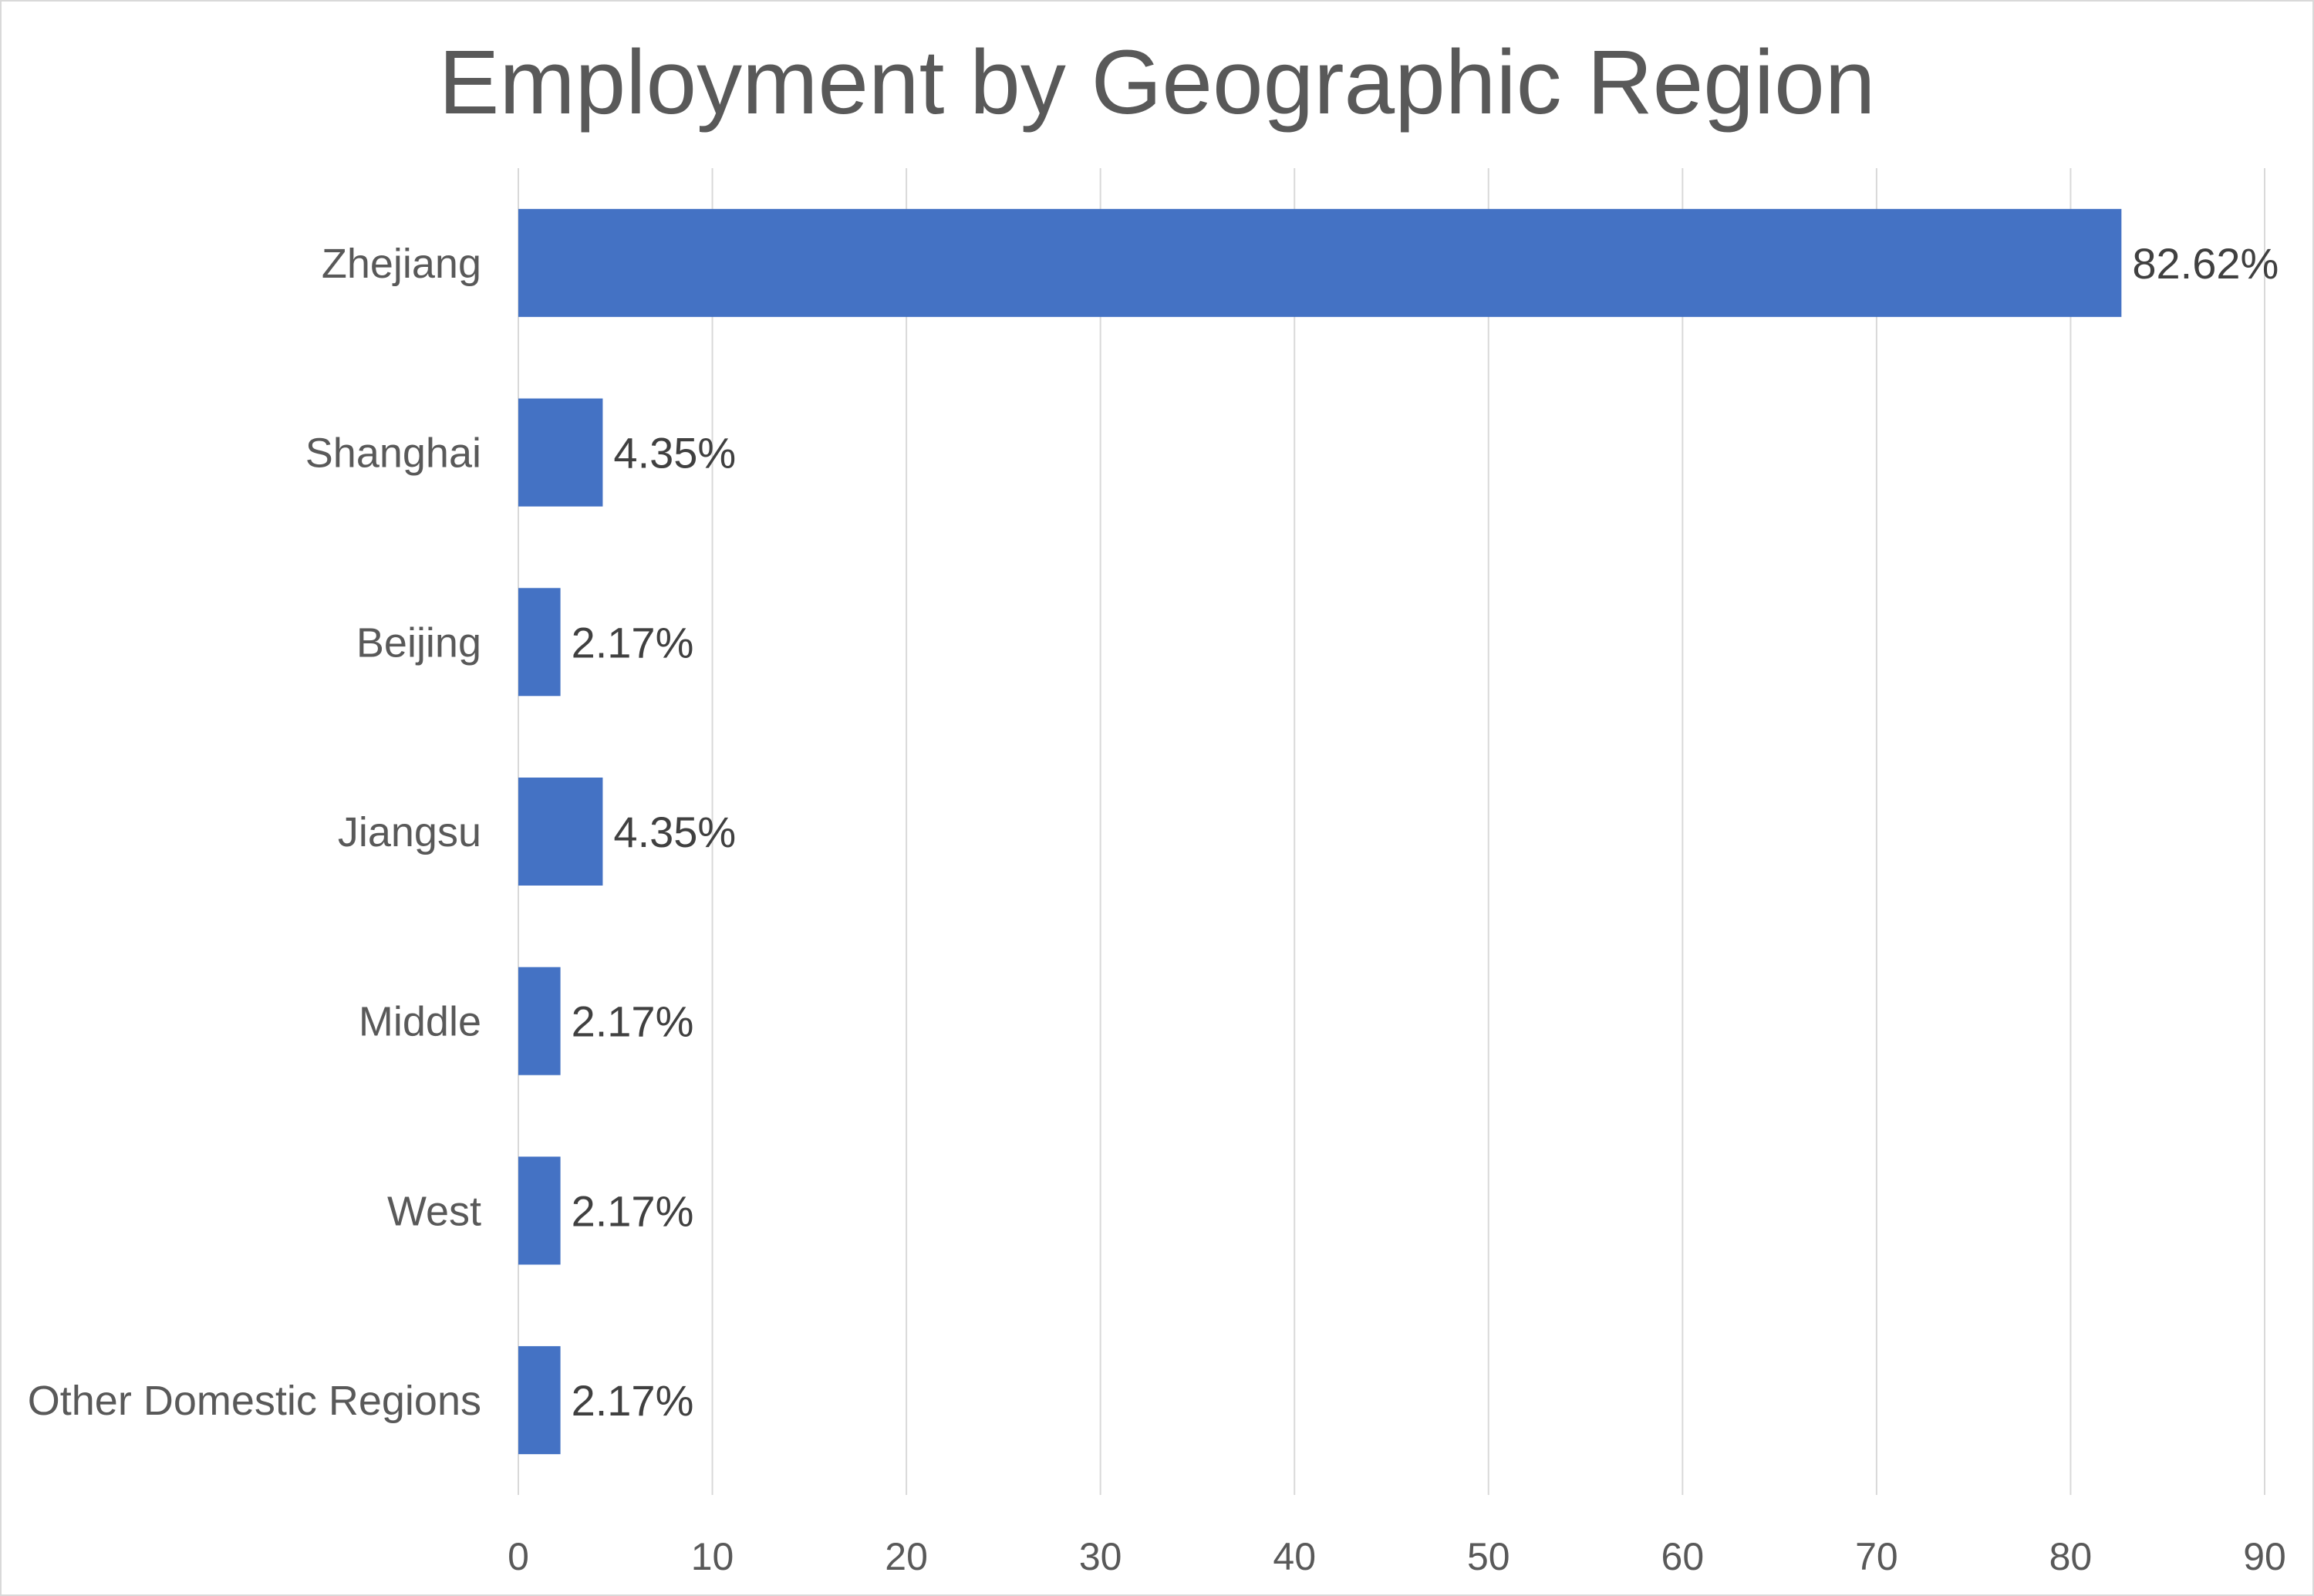 The height and width of the screenshot is (1596, 2314). What do you see at coordinates (712, 1556) in the screenshot?
I see `x-tick-label: 10` at bounding box center [712, 1556].